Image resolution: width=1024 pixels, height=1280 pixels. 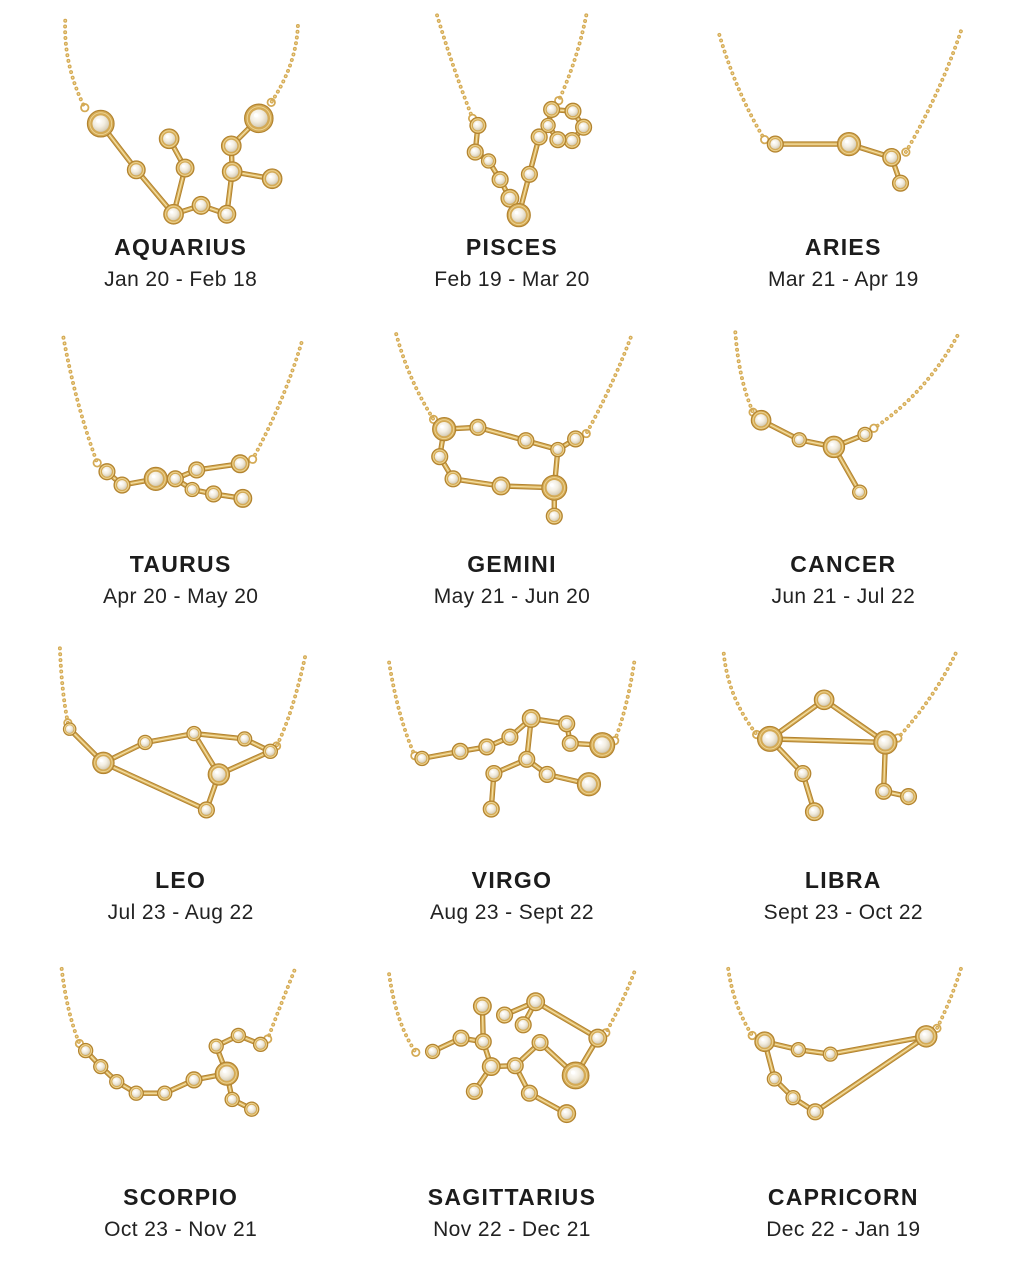 What do you see at coordinates (512, 279) in the screenshot?
I see `sign-dates: Feb 19 - Mar 20` at bounding box center [512, 279].